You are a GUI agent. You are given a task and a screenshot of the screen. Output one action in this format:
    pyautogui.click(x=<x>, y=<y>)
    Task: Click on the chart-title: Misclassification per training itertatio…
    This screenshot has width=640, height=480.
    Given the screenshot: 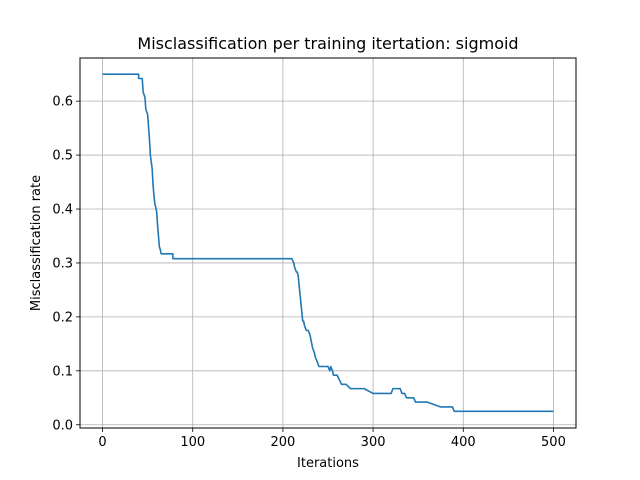 What is the action you would take?
    pyautogui.click(x=327, y=43)
    